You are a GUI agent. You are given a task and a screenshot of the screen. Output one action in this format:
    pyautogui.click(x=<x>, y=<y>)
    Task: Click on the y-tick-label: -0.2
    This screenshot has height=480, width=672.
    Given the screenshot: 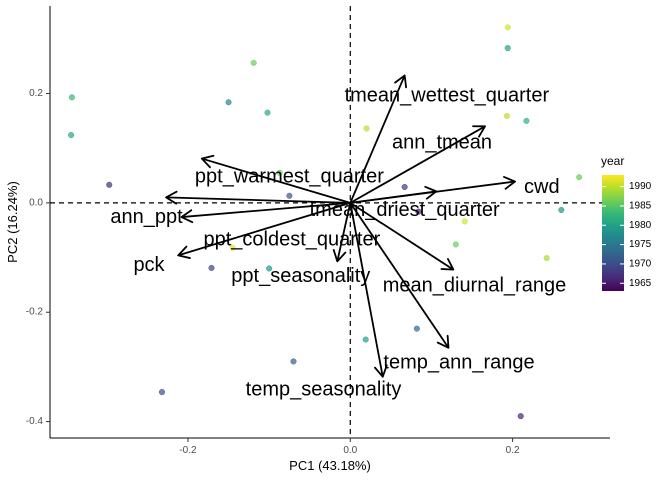 What is the action you would take?
    pyautogui.click(x=35, y=312)
    